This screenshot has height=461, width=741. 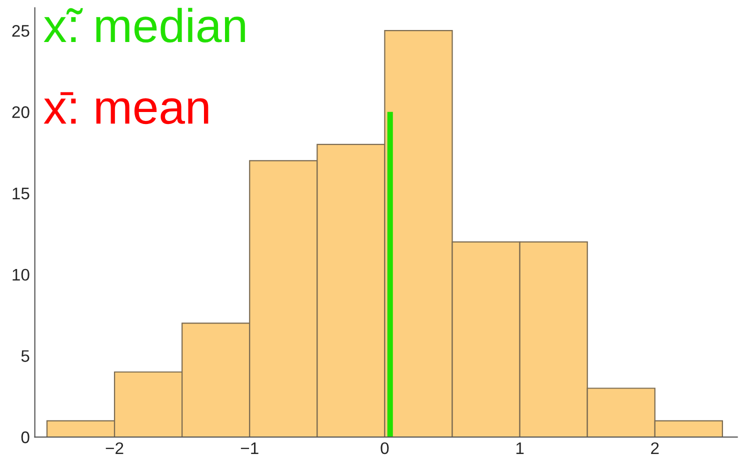 What do you see at coordinates (520, 448) in the screenshot?
I see `x-tick-label: 1` at bounding box center [520, 448].